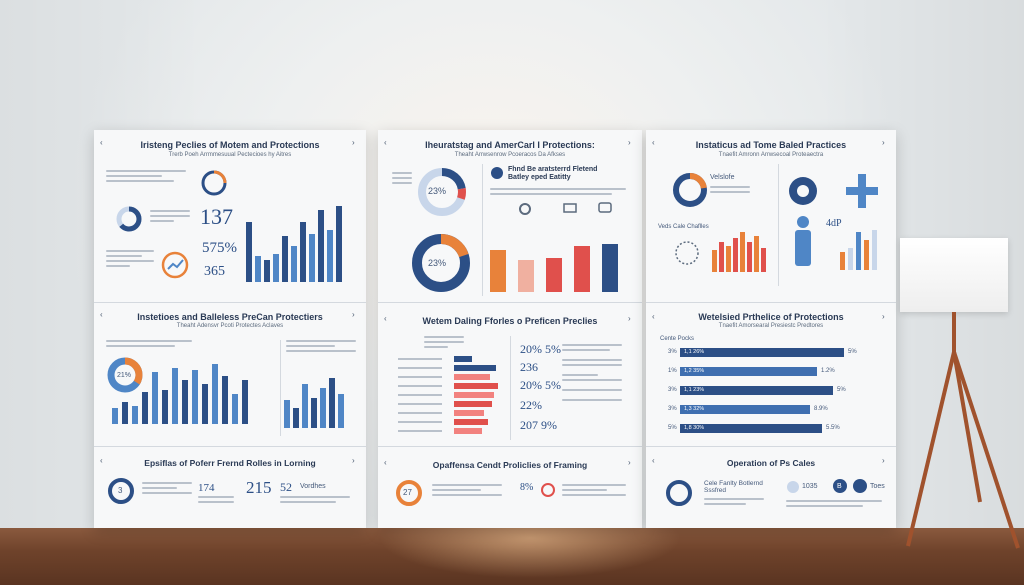 This screenshot has width=1024, height=585. I want to click on floor-light-glow, so click(530, 556).